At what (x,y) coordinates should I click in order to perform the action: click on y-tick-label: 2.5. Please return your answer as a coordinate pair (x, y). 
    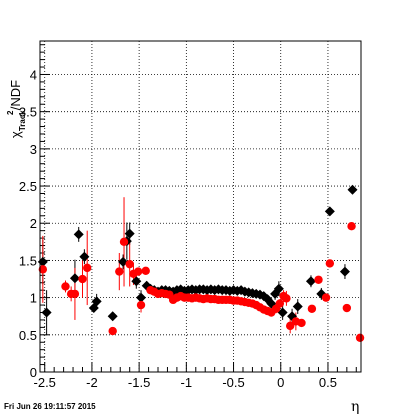
    Looking at the image, I should click on (28, 186).